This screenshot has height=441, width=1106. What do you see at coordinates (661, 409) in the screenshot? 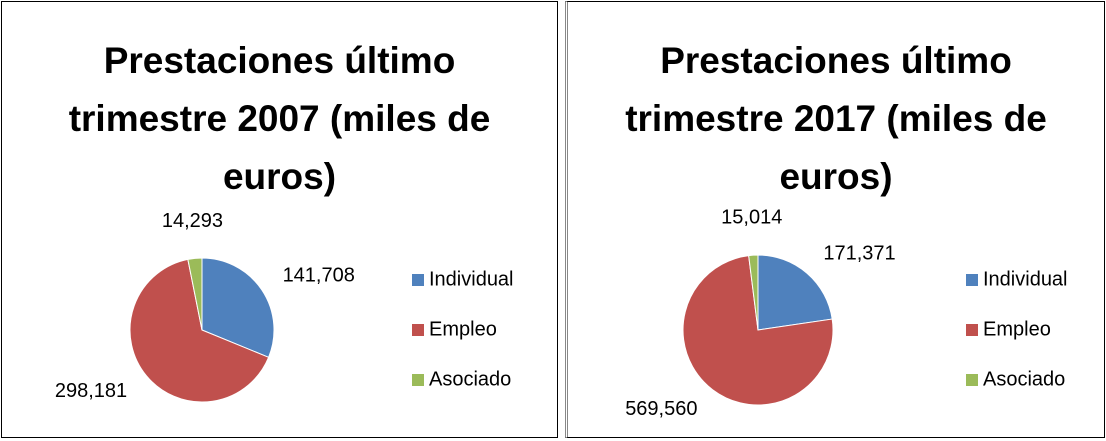
I see `data-label: 569,560` at bounding box center [661, 409].